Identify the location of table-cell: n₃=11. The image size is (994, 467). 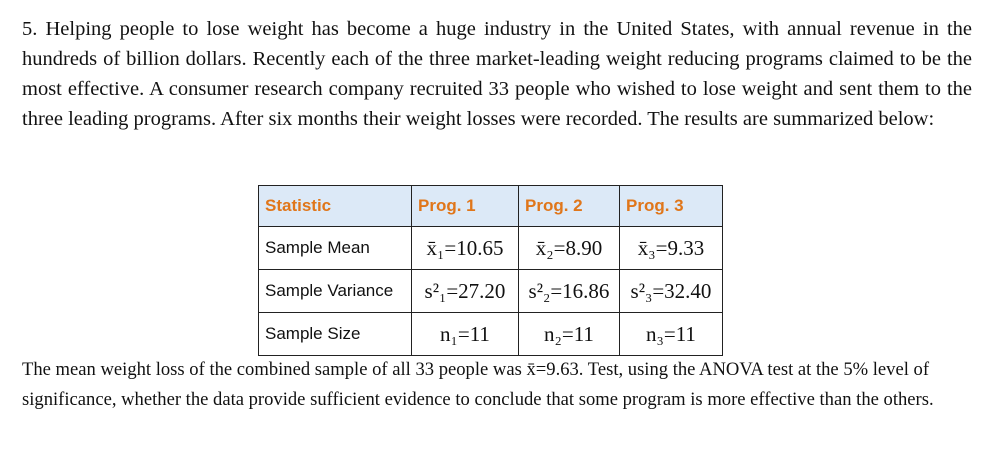
(671, 334).